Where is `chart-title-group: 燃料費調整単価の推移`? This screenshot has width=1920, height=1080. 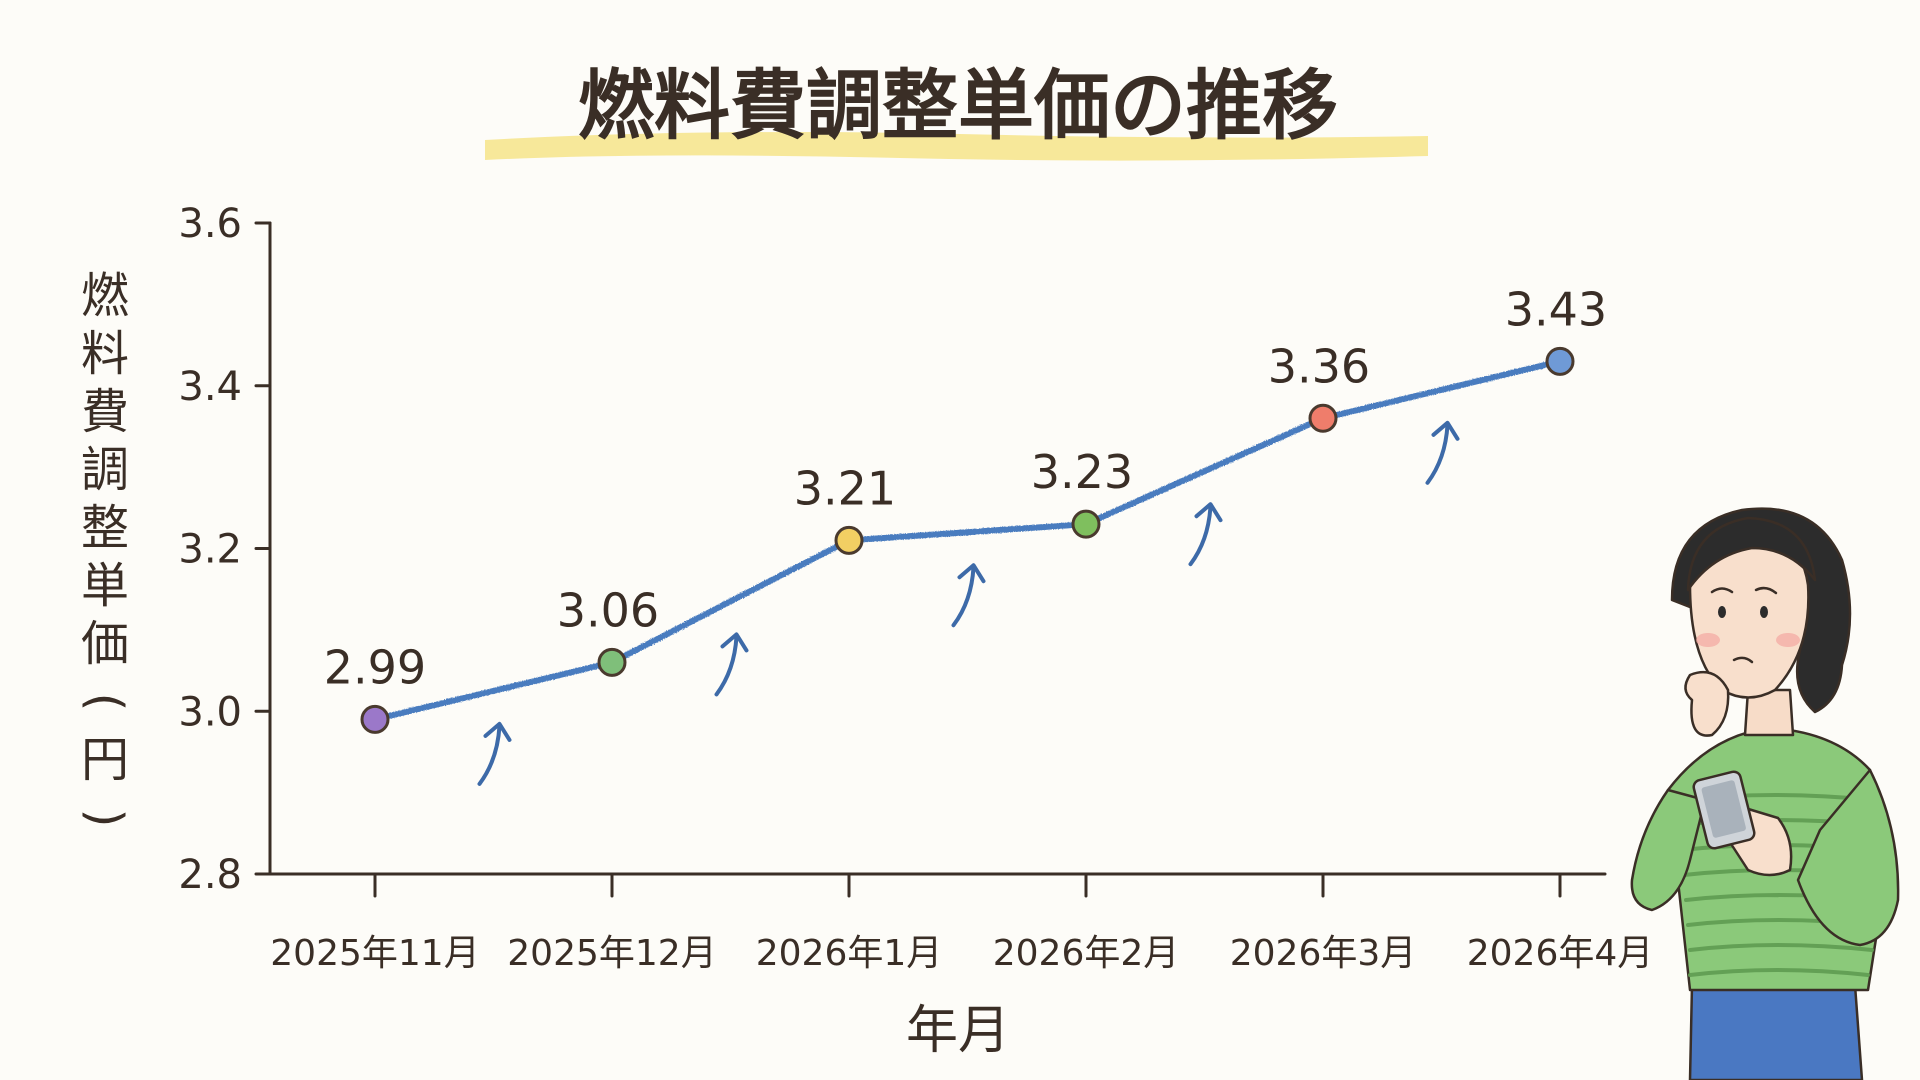
chart-title-group: 燃料費調整単価の推移 is located at coordinates (956, 111).